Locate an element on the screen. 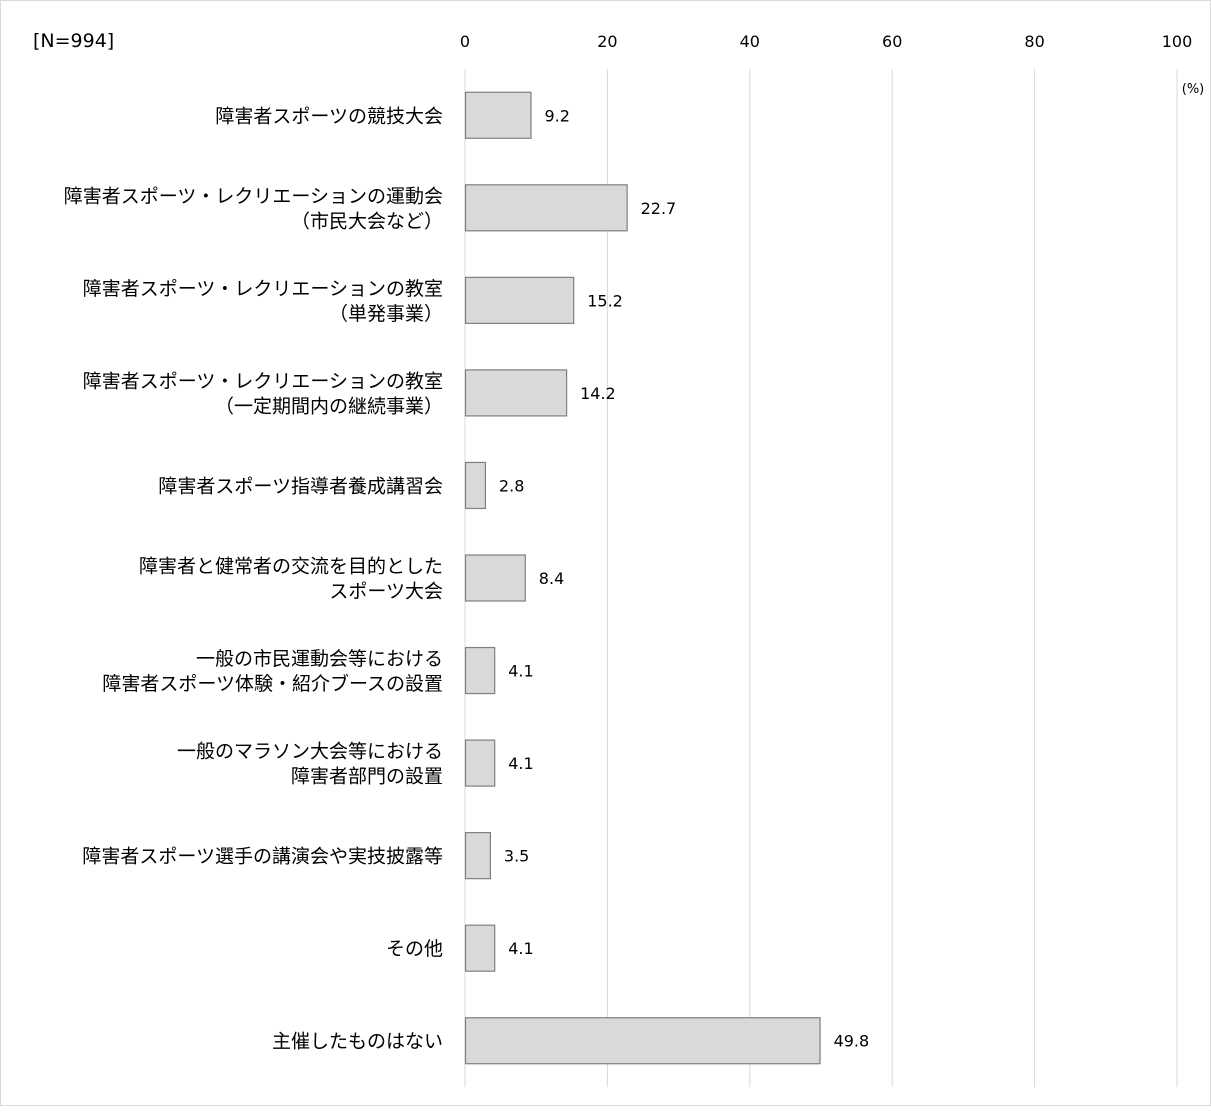 The height and width of the screenshot is (1112, 1211). sample-size-label: [N=994] is located at coordinates (73, 41).